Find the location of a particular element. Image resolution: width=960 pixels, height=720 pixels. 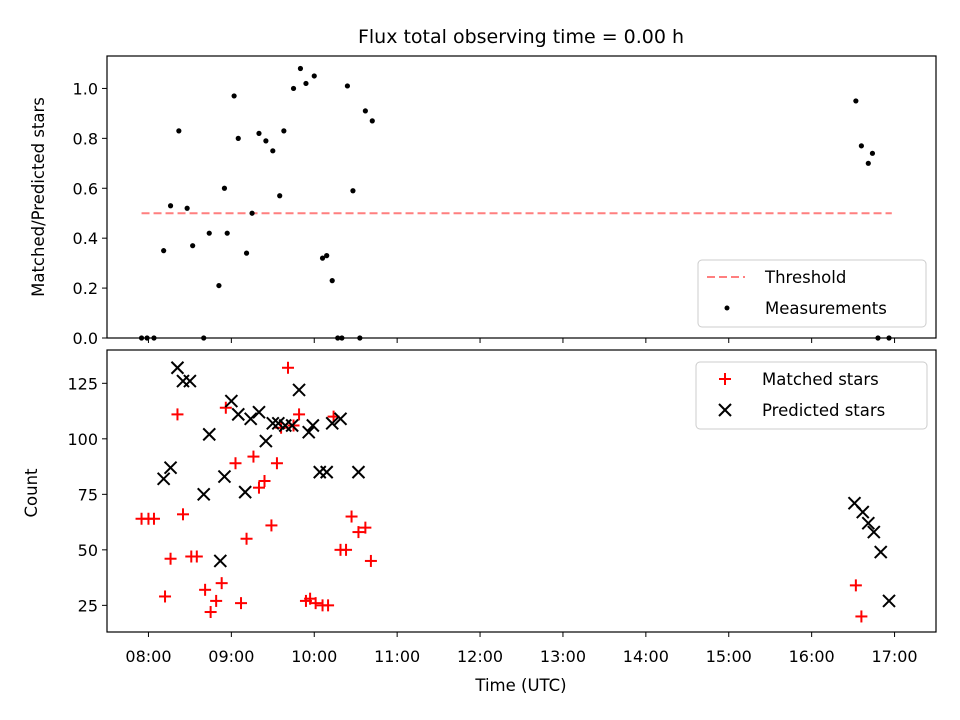

bottom-y-tick-label: 50 is located at coordinates (88, 550).